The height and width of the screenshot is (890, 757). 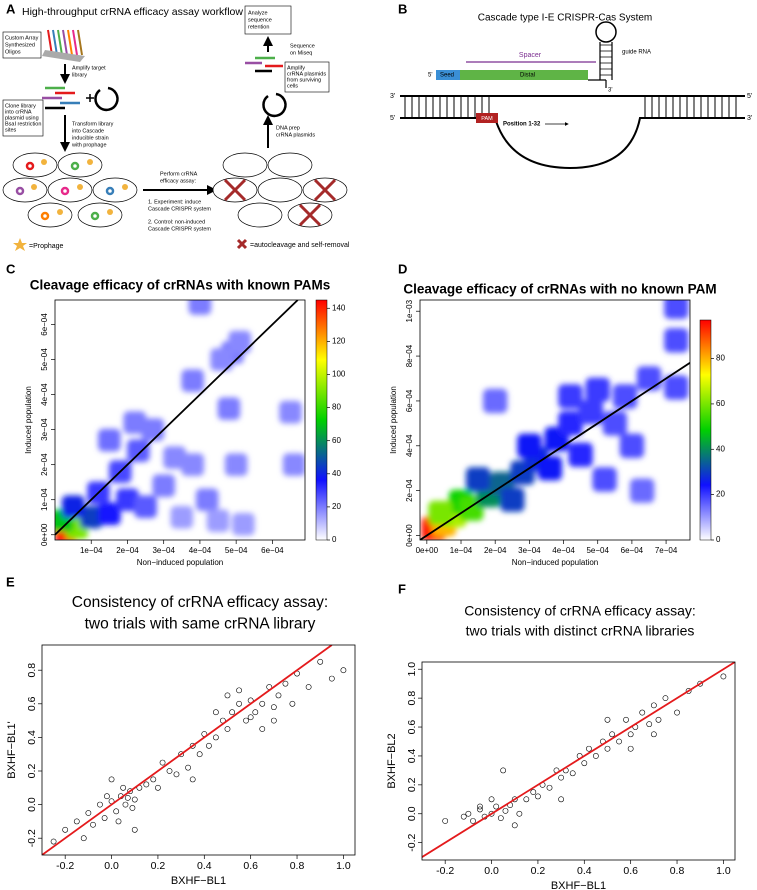 What do you see at coordinates (606, 32) in the screenshot?
I see `hairpin-loop` at bounding box center [606, 32].